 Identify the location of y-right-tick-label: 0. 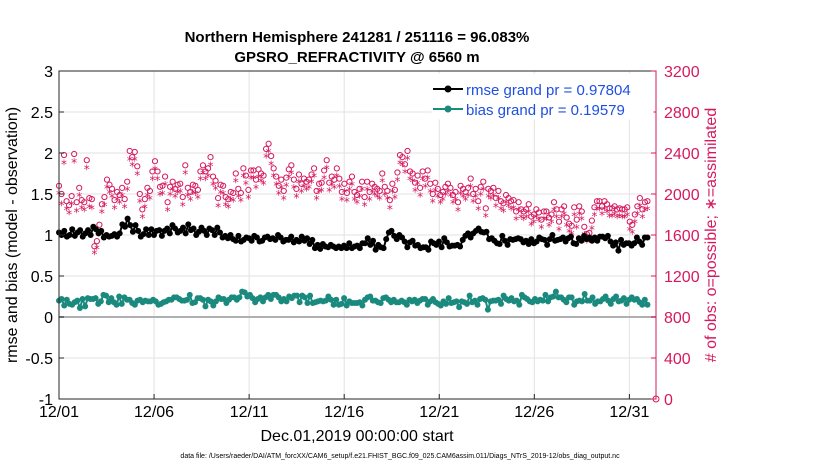
(668, 400).